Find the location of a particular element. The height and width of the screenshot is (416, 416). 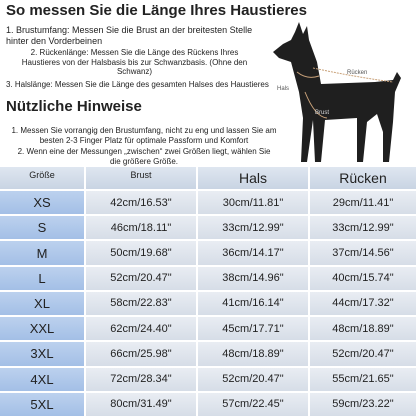

value-cell: 41cm/16.14" is located at coordinates (253, 303).